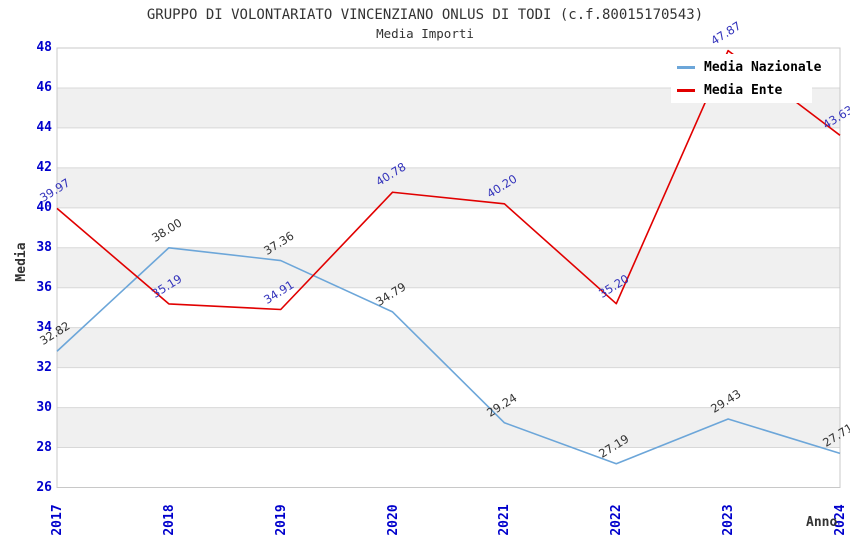 The height and width of the screenshot is (550, 850). What do you see at coordinates (44, 287) in the screenshot?
I see `y-tick-36: 36` at bounding box center [44, 287].